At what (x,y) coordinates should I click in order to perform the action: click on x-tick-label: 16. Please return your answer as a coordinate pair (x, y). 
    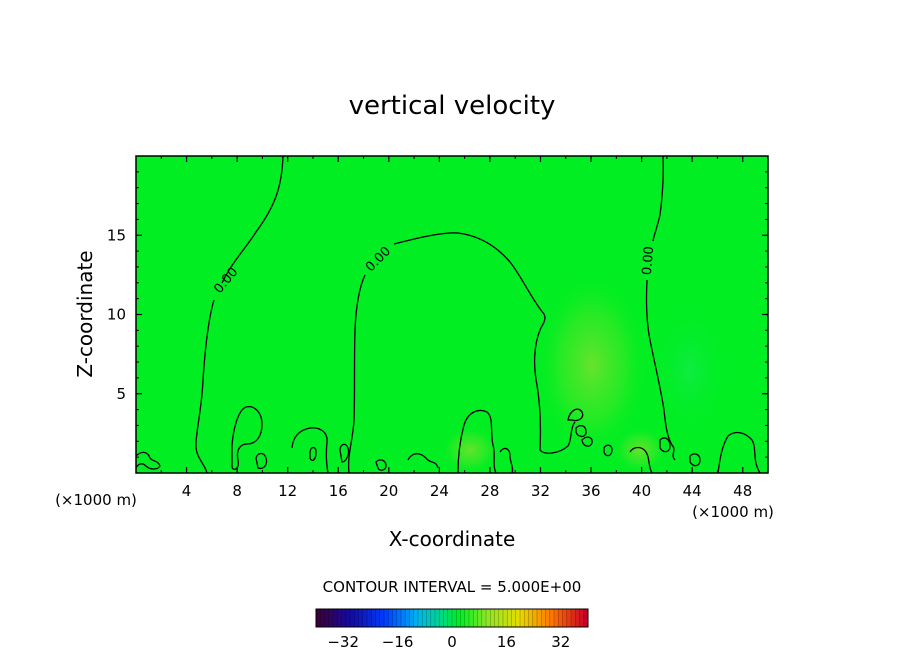
    Looking at the image, I should click on (338, 491).